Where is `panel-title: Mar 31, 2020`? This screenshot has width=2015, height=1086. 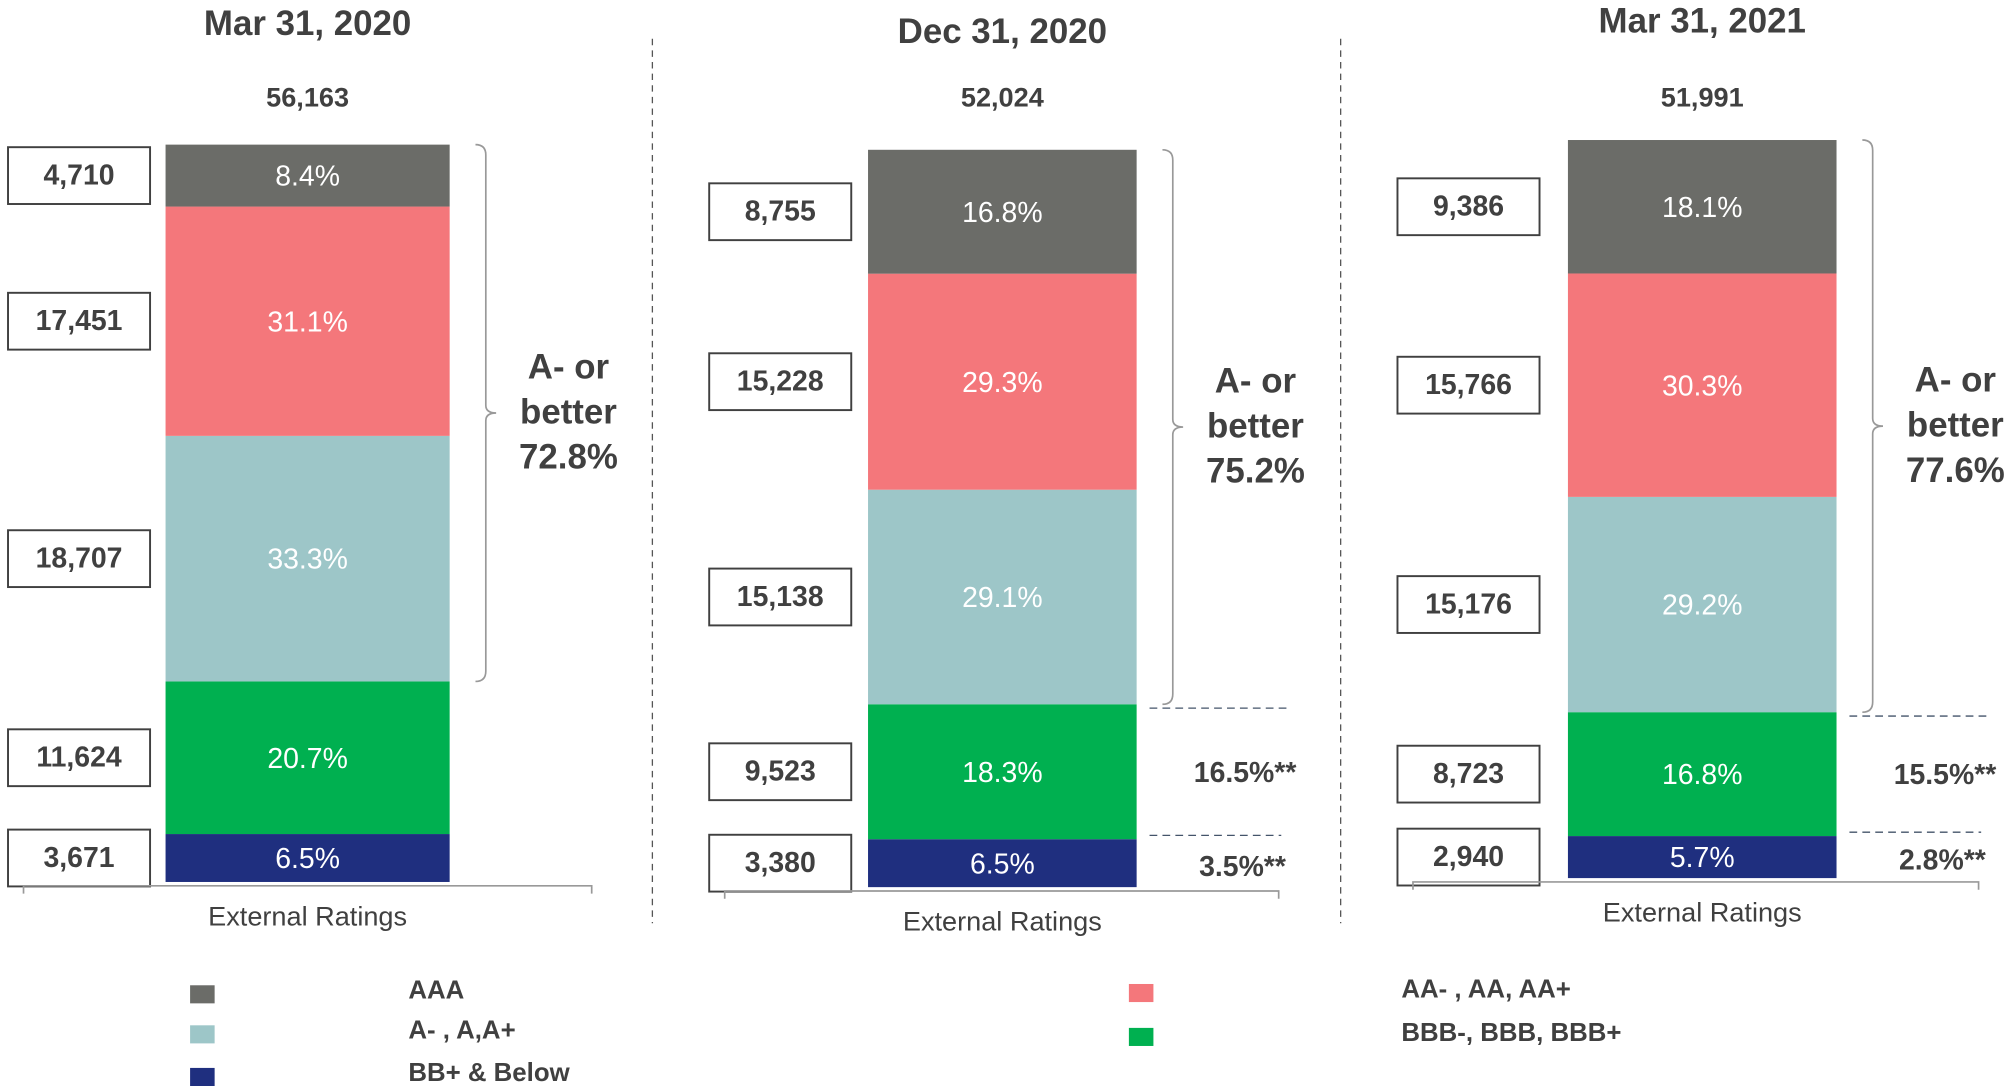
panel-title: Mar 31, 2020 is located at coordinates (307, 23).